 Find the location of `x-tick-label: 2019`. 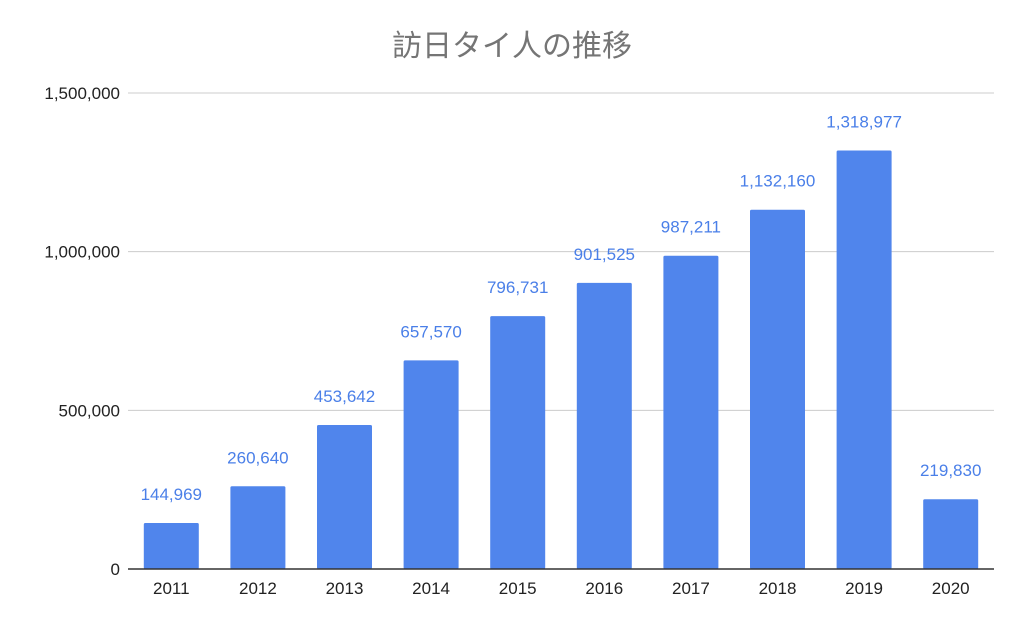

x-tick-label: 2019 is located at coordinates (864, 588).